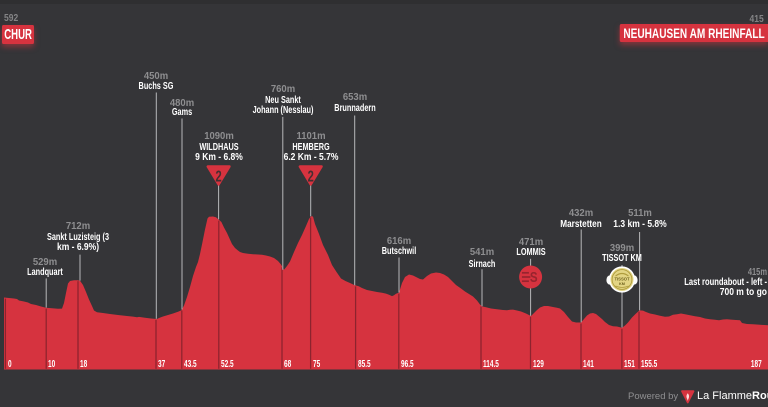  Describe the element at coordinates (534, 277) in the screenshot. I see `svg-text: S` at that location.